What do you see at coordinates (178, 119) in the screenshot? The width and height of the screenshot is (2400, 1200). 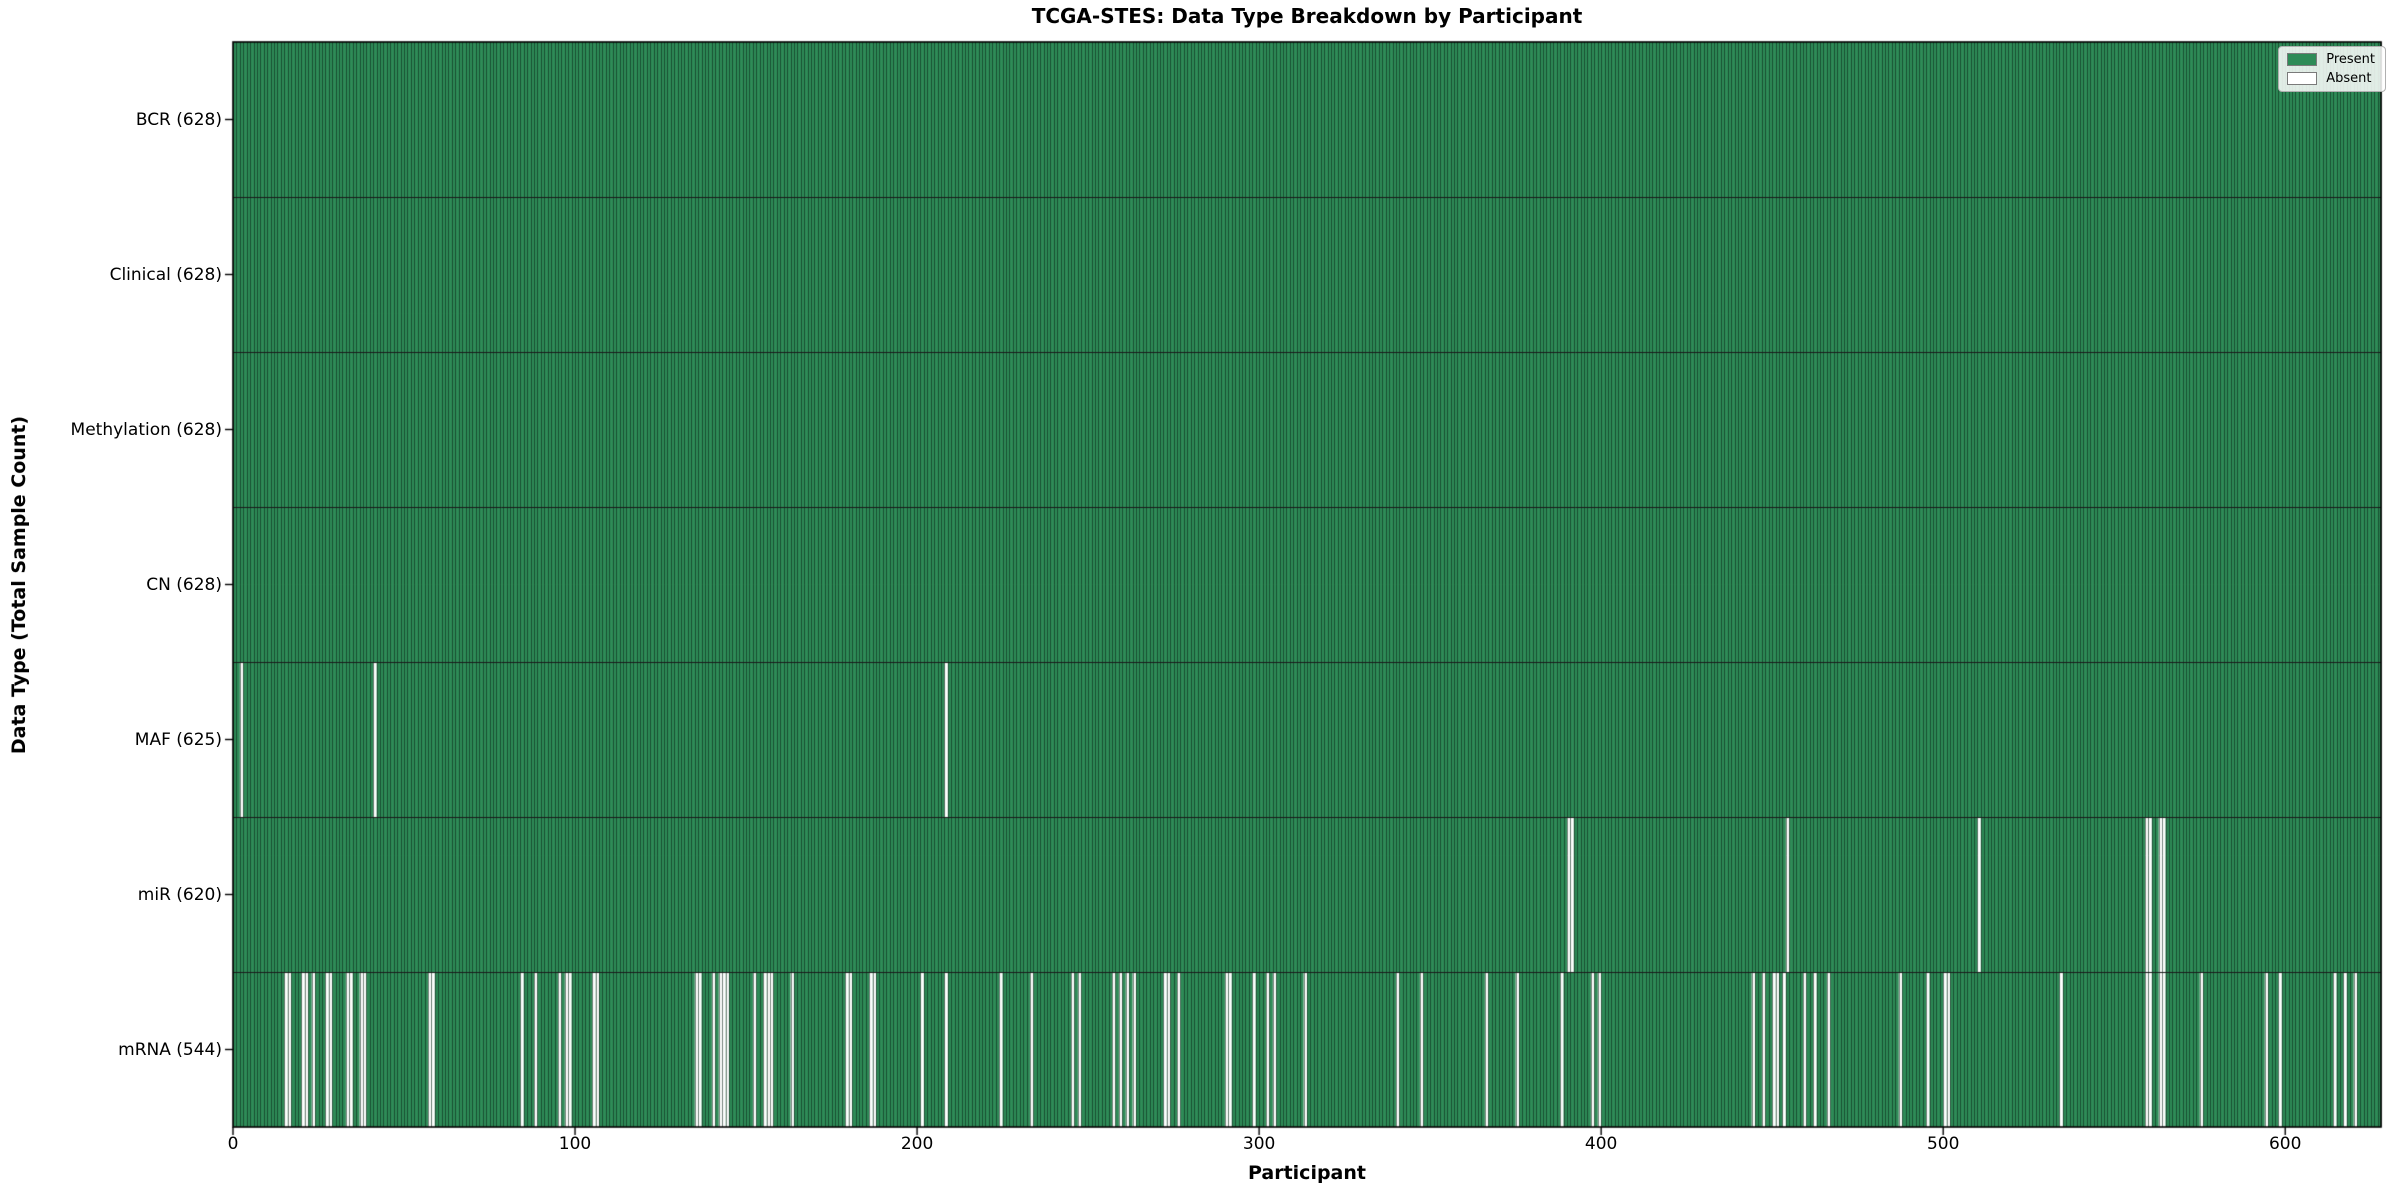 I see `y-tick-label-BCR: BCR (628)` at bounding box center [178, 119].